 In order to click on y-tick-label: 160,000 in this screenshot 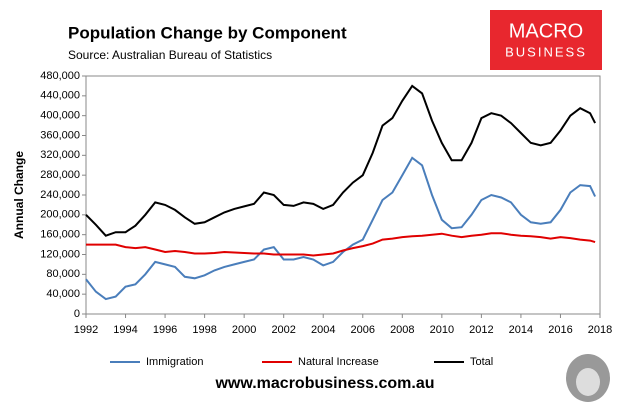, I will do `click(60, 235)`.